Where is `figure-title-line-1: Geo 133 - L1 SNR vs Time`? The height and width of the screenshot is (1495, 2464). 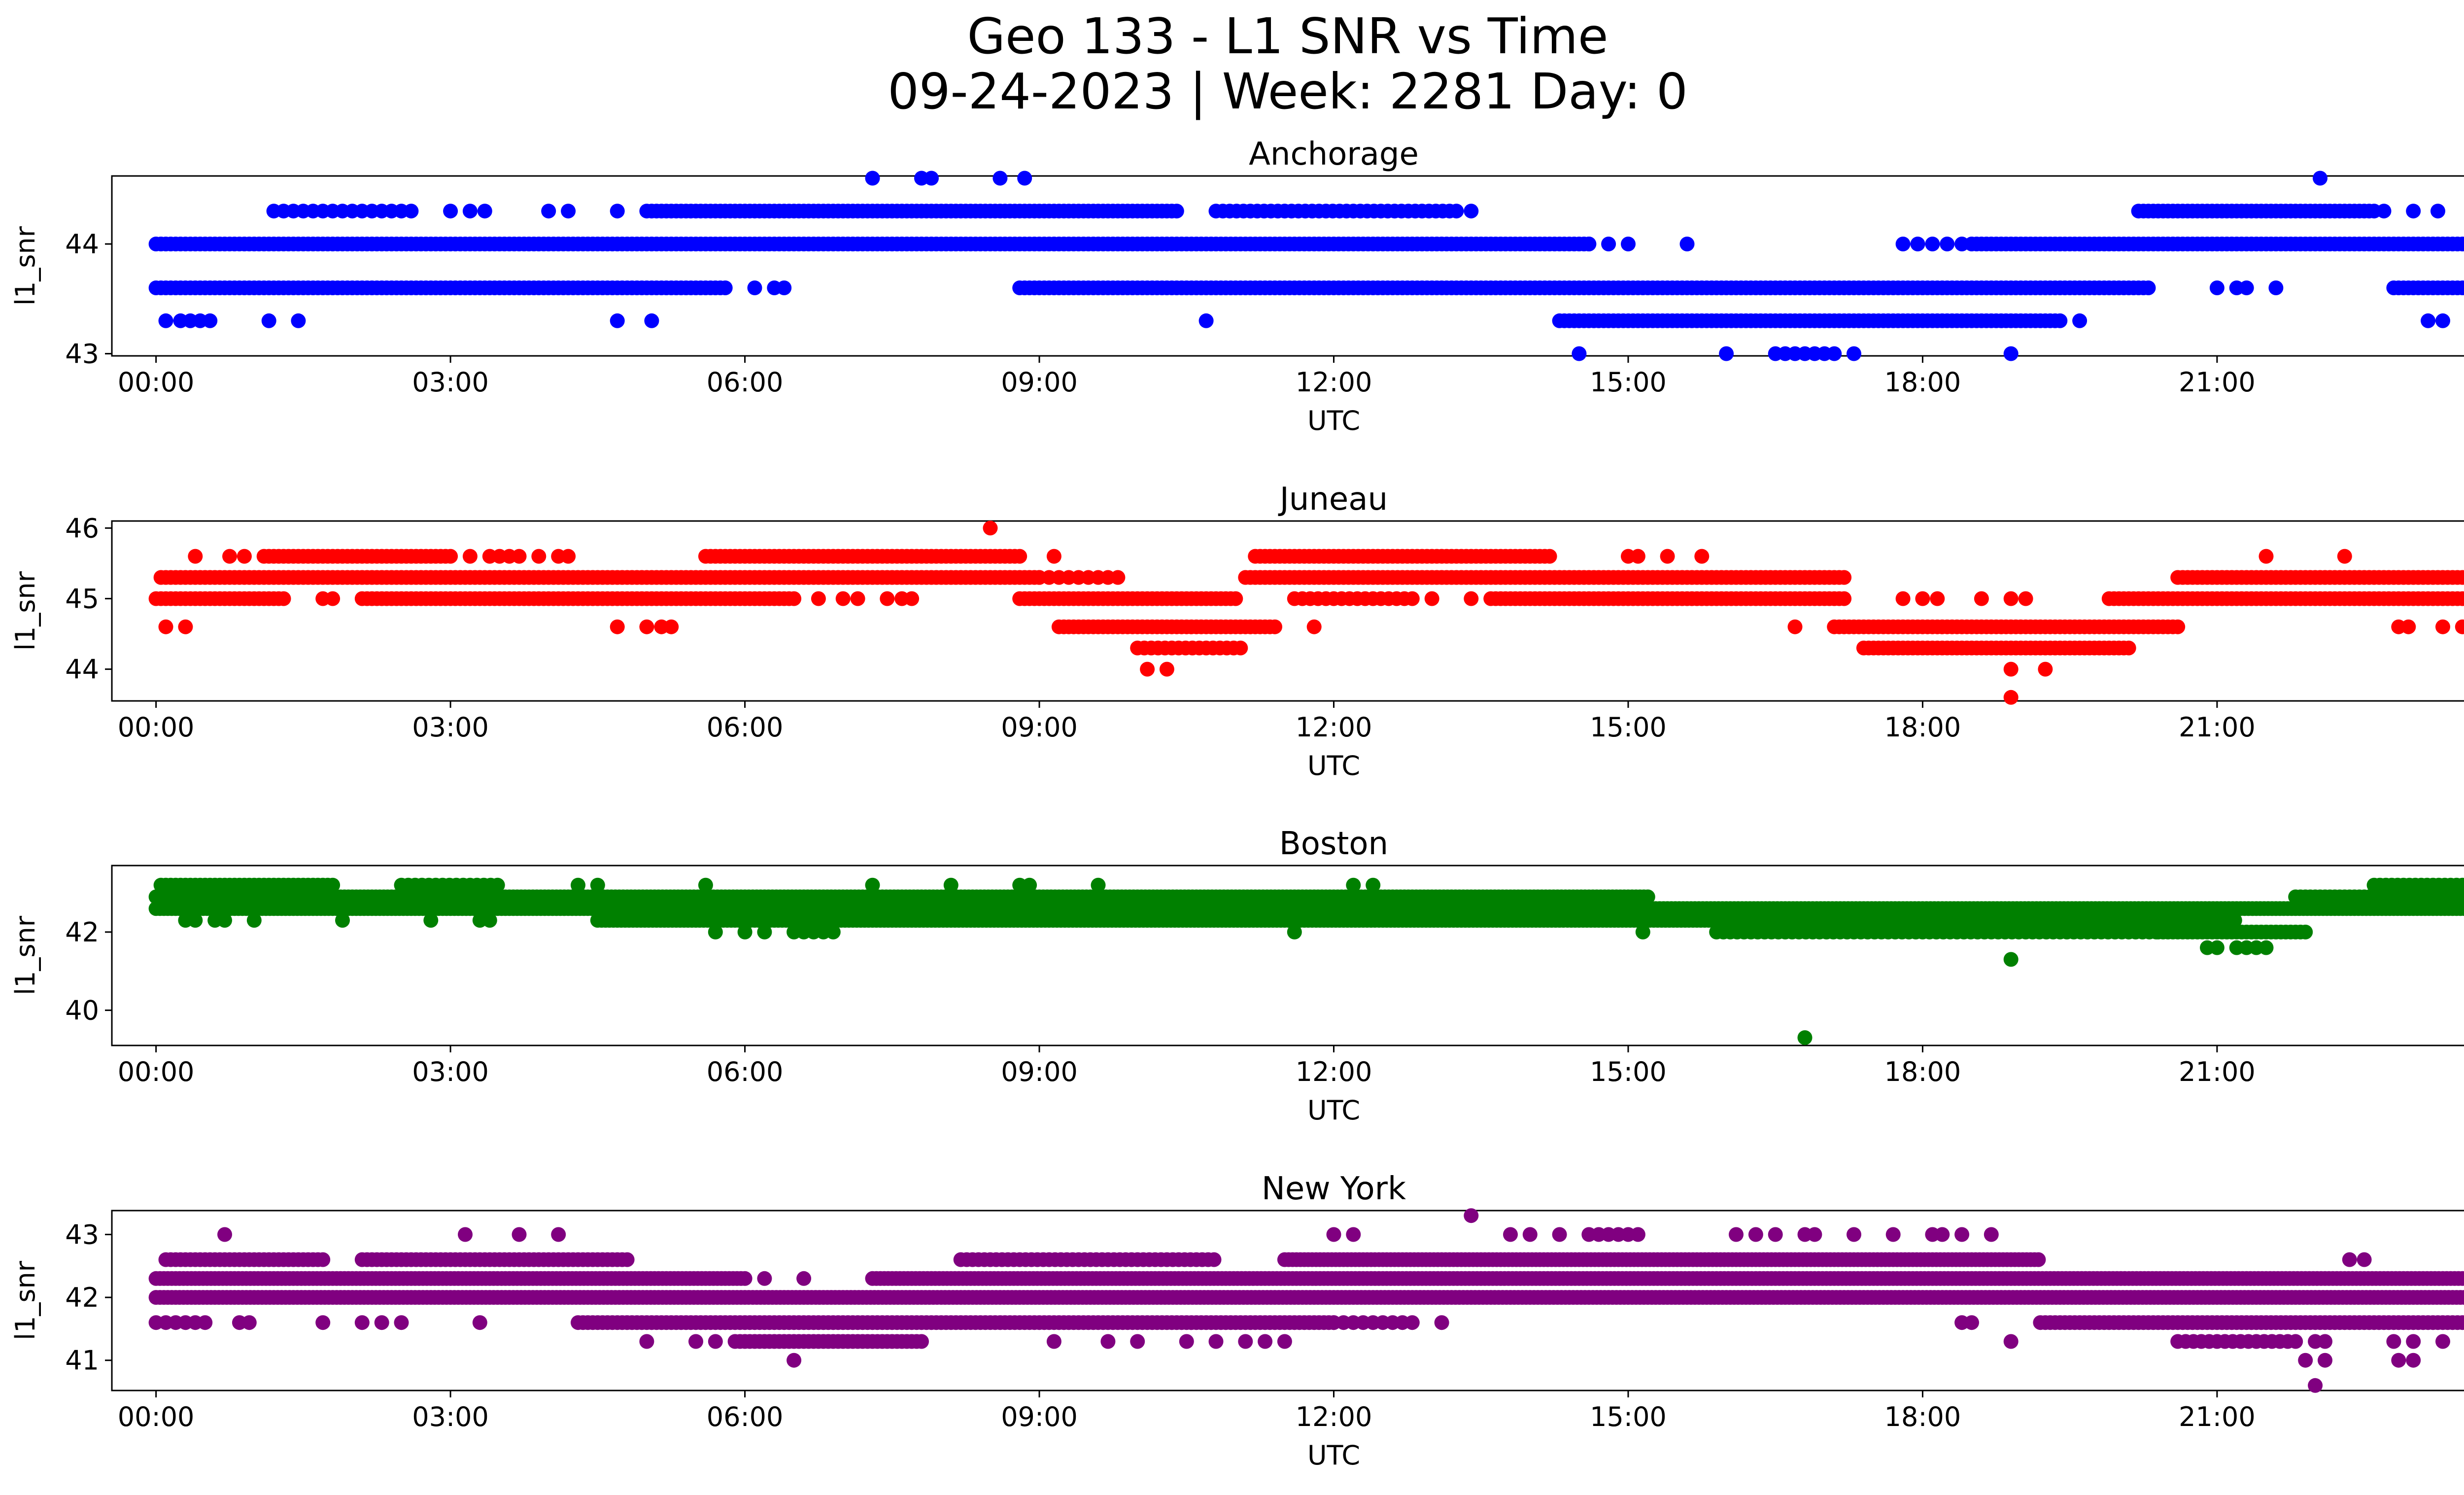
figure-title-line-1: Geo 133 - L1 SNR vs Time is located at coordinates (1287, 36).